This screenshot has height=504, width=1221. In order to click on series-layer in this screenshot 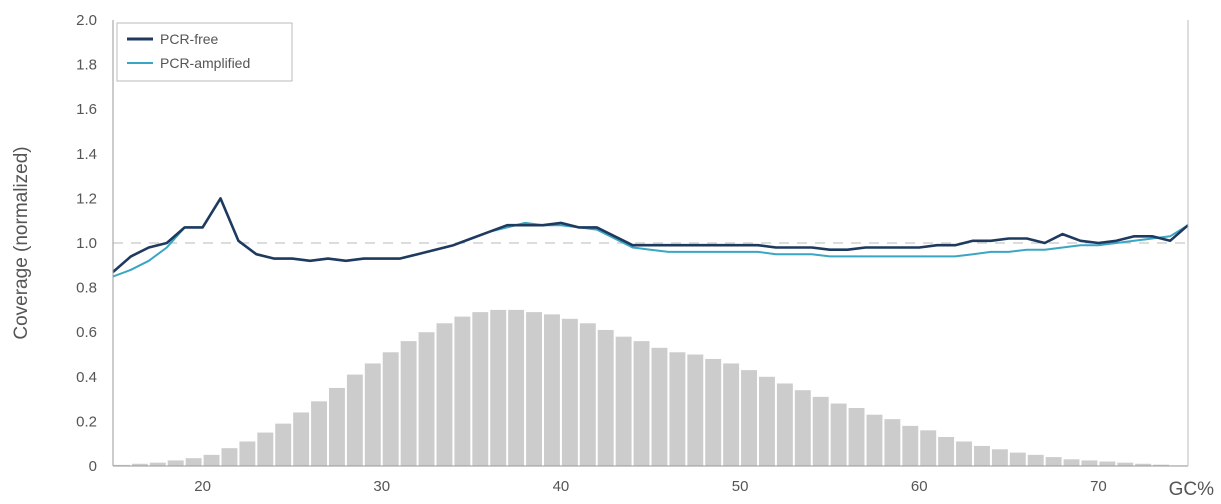, I will do `click(650, 237)`.